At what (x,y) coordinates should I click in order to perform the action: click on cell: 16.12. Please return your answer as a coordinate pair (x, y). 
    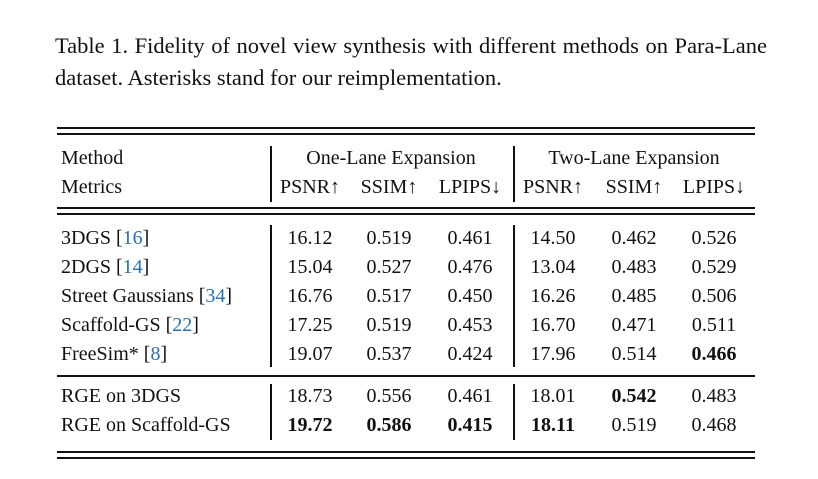
    Looking at the image, I should click on (310, 238).